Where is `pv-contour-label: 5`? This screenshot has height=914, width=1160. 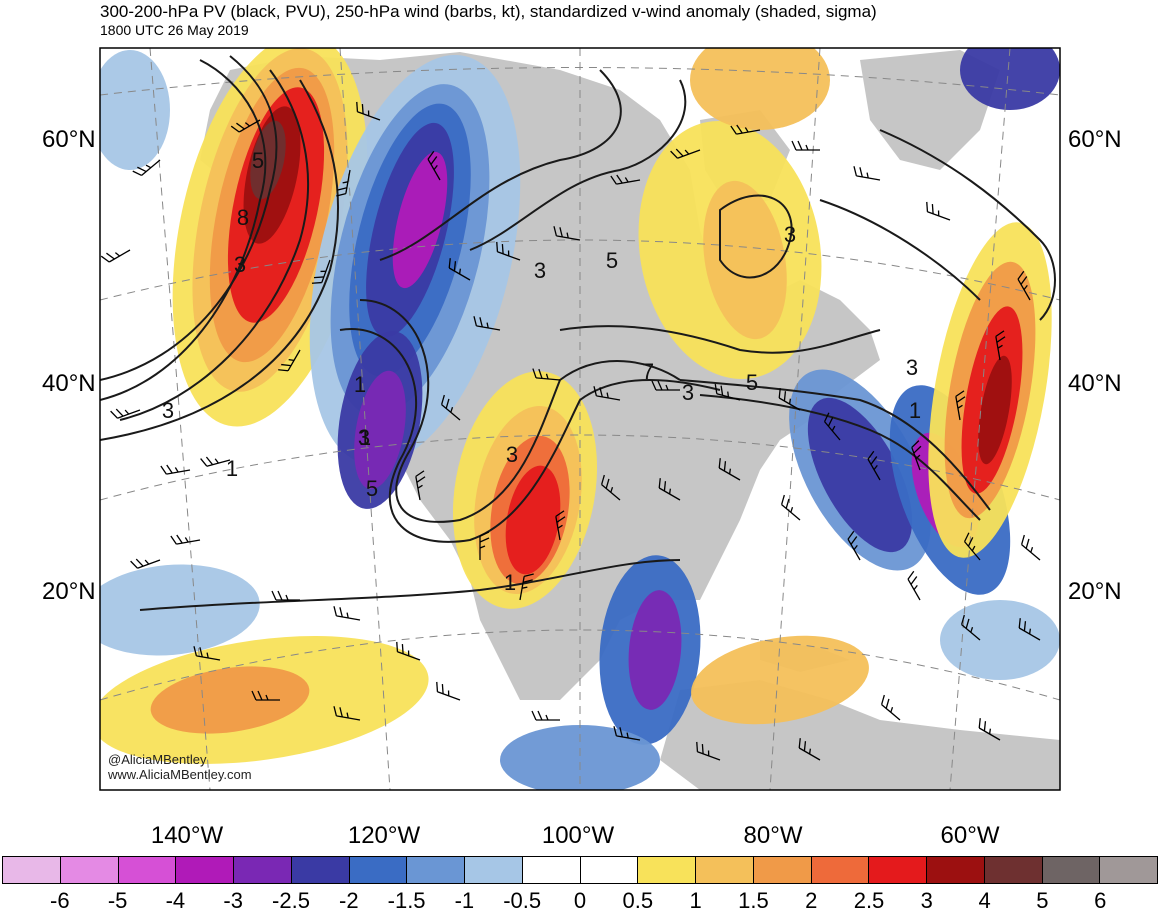 pv-contour-label: 5 is located at coordinates (612, 260).